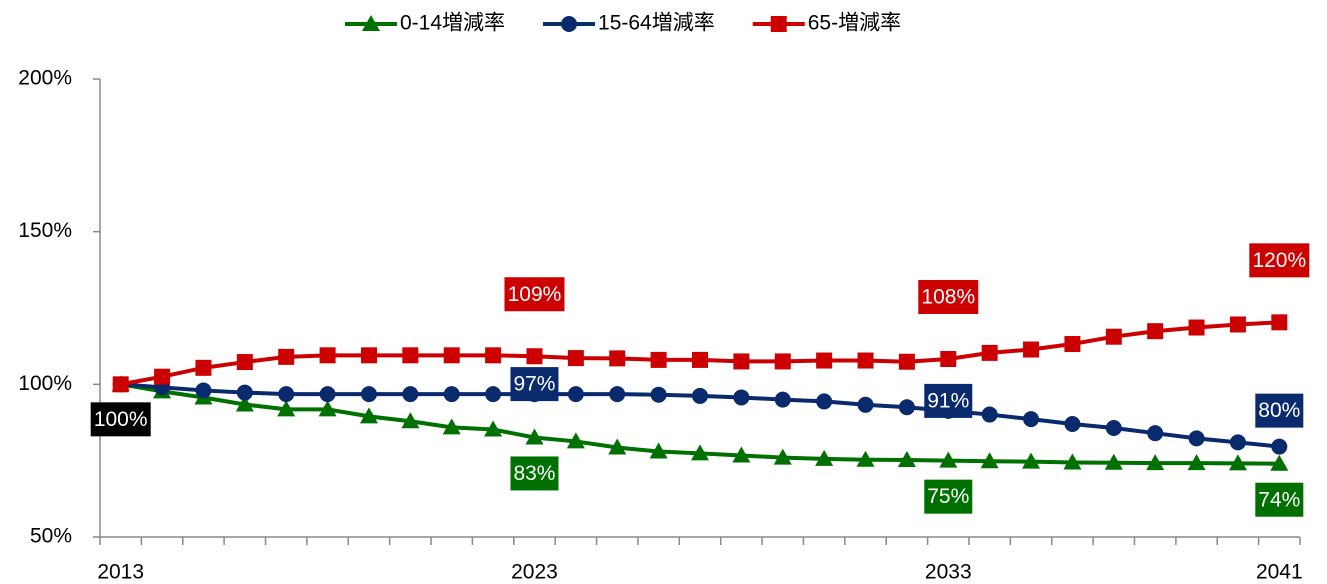 The width and height of the screenshot is (1327, 584). I want to click on data-label-text: 83%, so click(534, 473).